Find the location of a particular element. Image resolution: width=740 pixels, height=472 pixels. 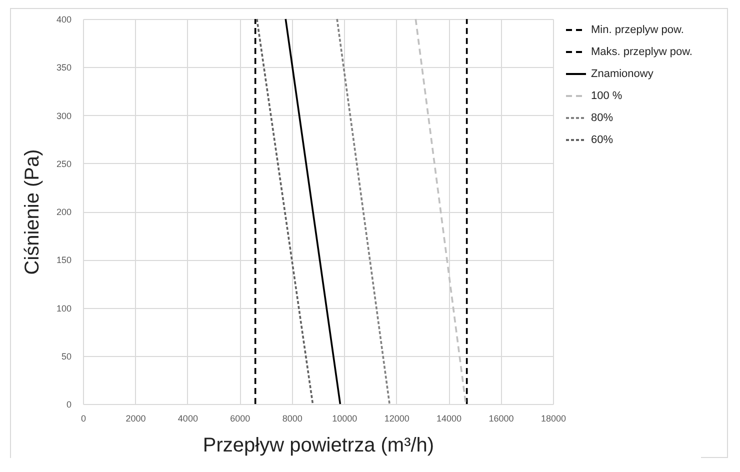

y-tick-label: 250 is located at coordinates (64, 163).